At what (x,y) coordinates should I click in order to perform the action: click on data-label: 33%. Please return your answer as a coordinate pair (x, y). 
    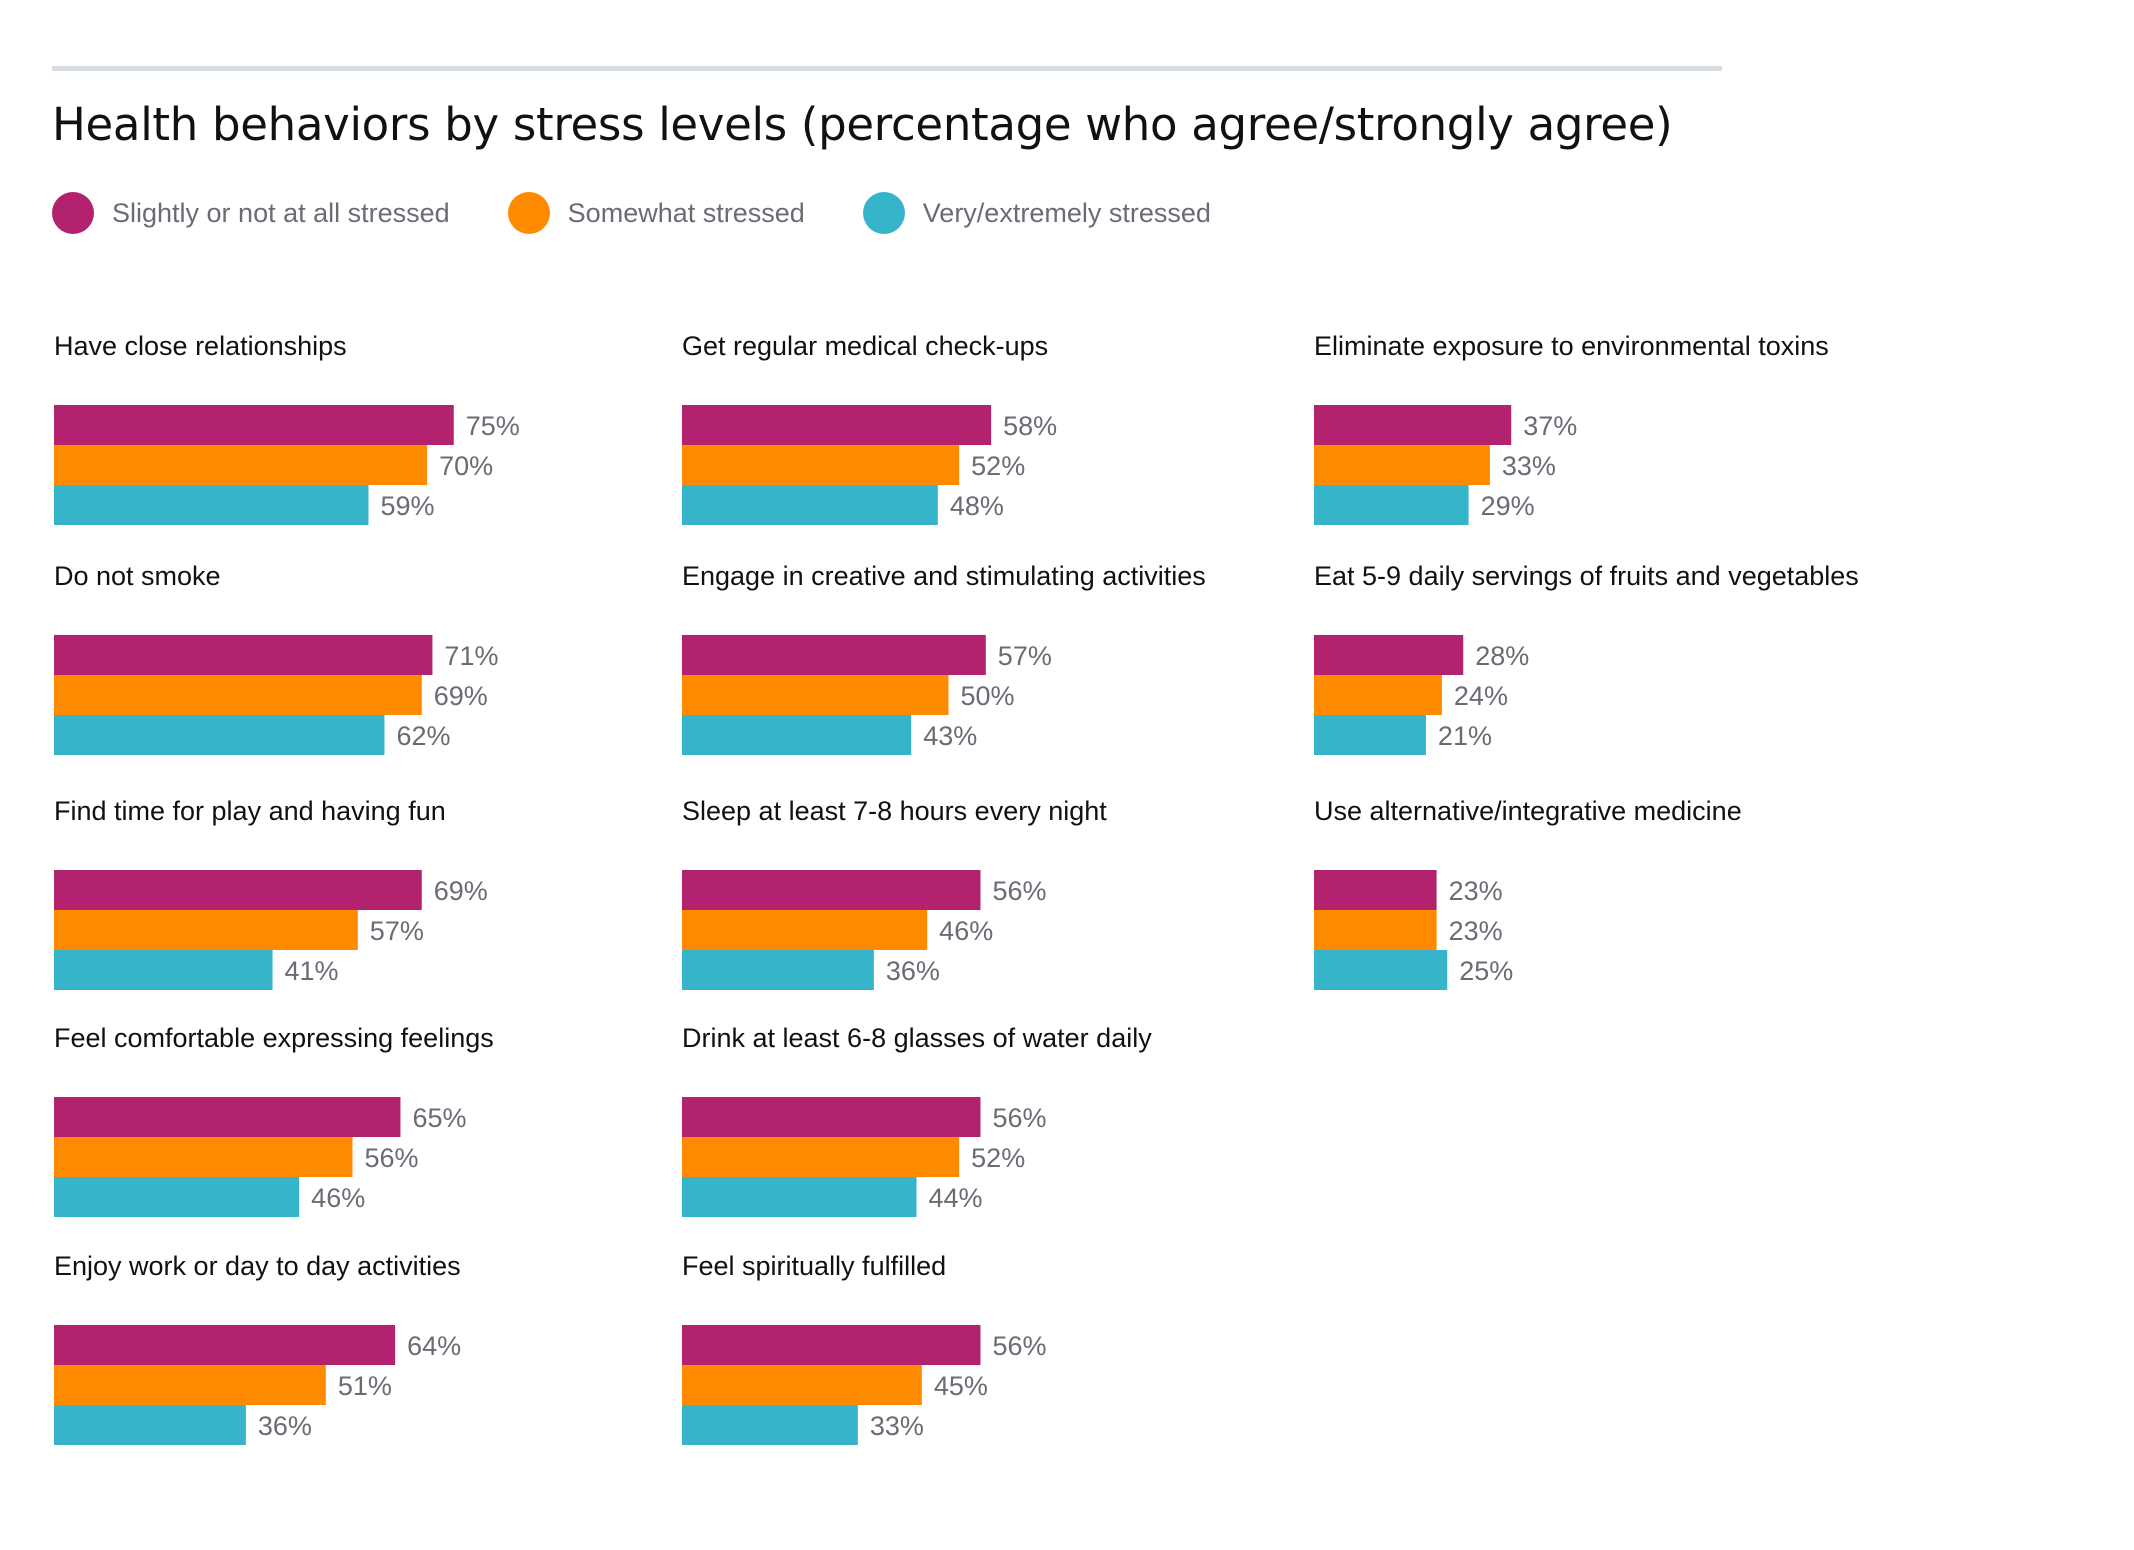
    Looking at the image, I should click on (897, 1426).